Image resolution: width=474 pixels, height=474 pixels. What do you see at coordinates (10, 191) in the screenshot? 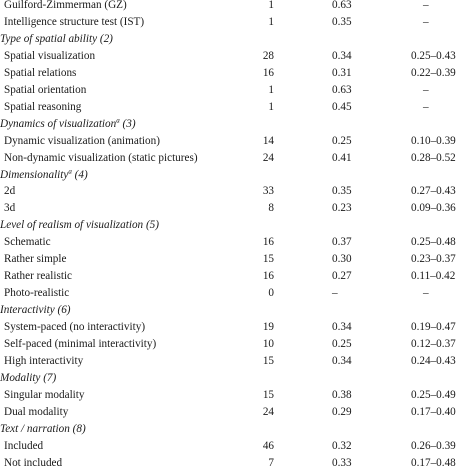
I see `label-text: 2d` at bounding box center [10, 191].